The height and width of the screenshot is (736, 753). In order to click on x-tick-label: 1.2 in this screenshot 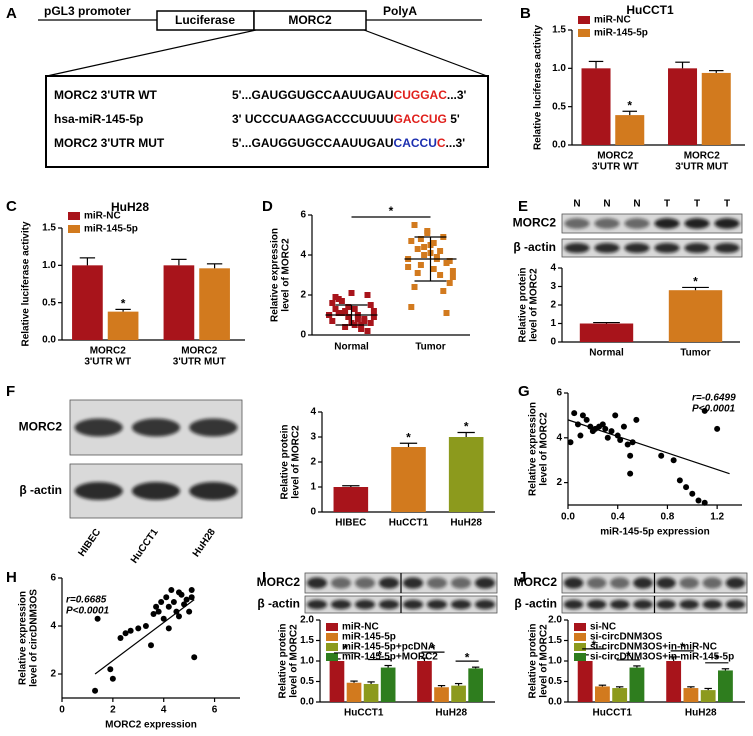, I will do `click(717, 517)`.